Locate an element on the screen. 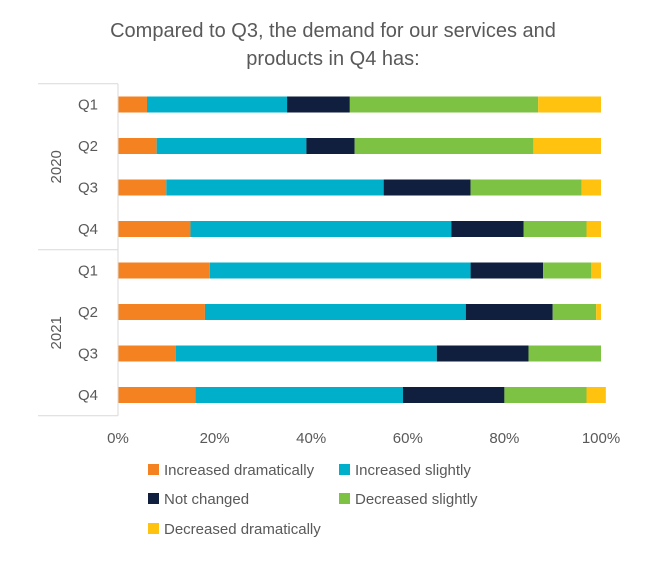 The height and width of the screenshot is (566, 666). legend-label: Decreased dramatically is located at coordinates (242, 529).